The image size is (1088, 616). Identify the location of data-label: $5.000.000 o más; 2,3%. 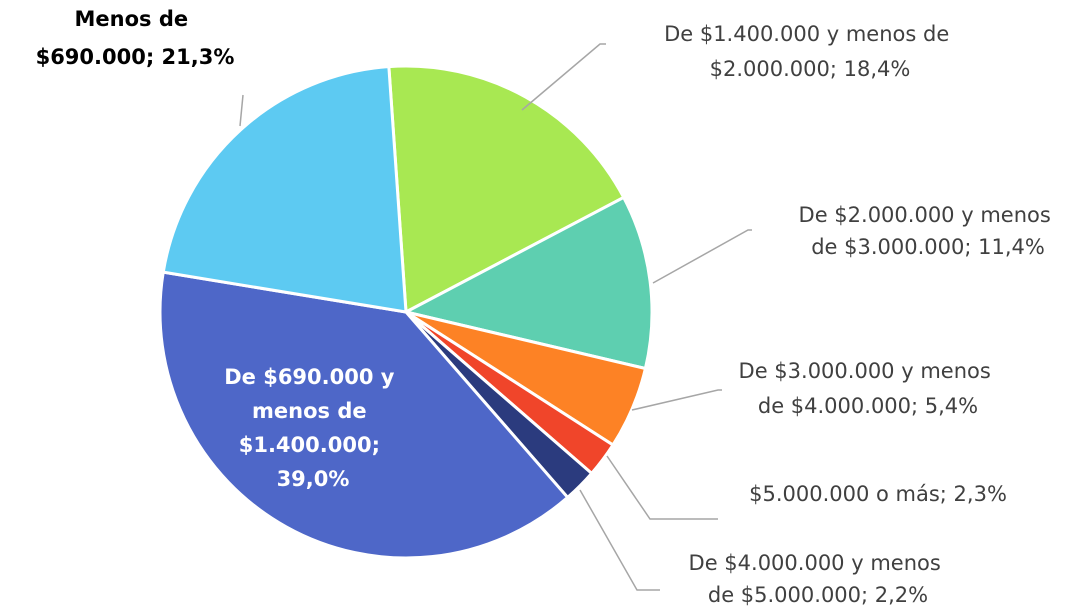
(878, 494).